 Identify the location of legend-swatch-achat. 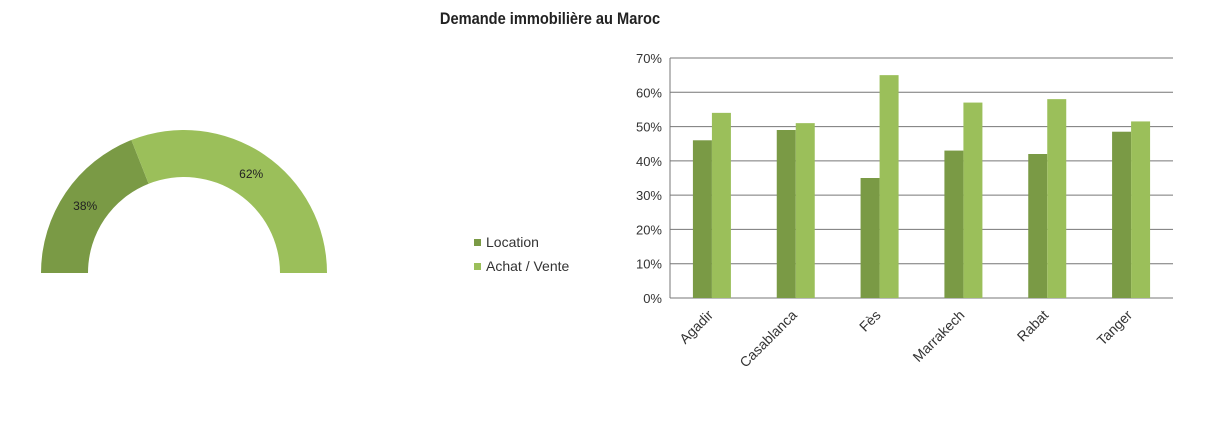
(477, 266).